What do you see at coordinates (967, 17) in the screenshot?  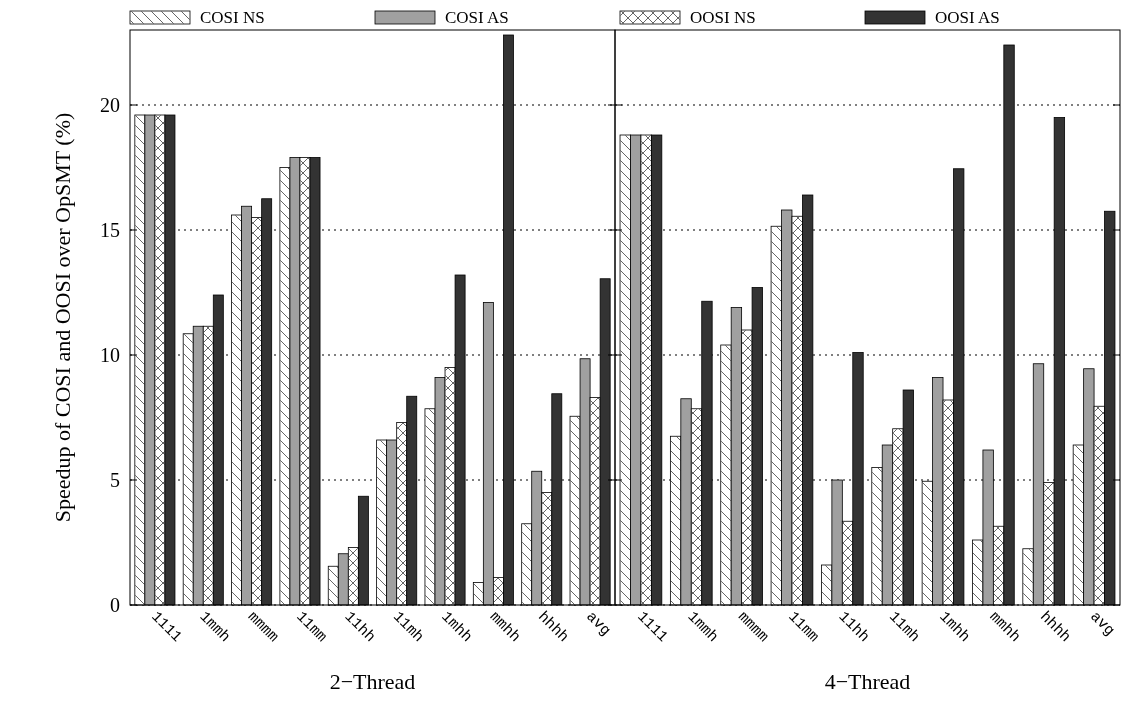 I see `legend-label: OOSI AS` at bounding box center [967, 17].